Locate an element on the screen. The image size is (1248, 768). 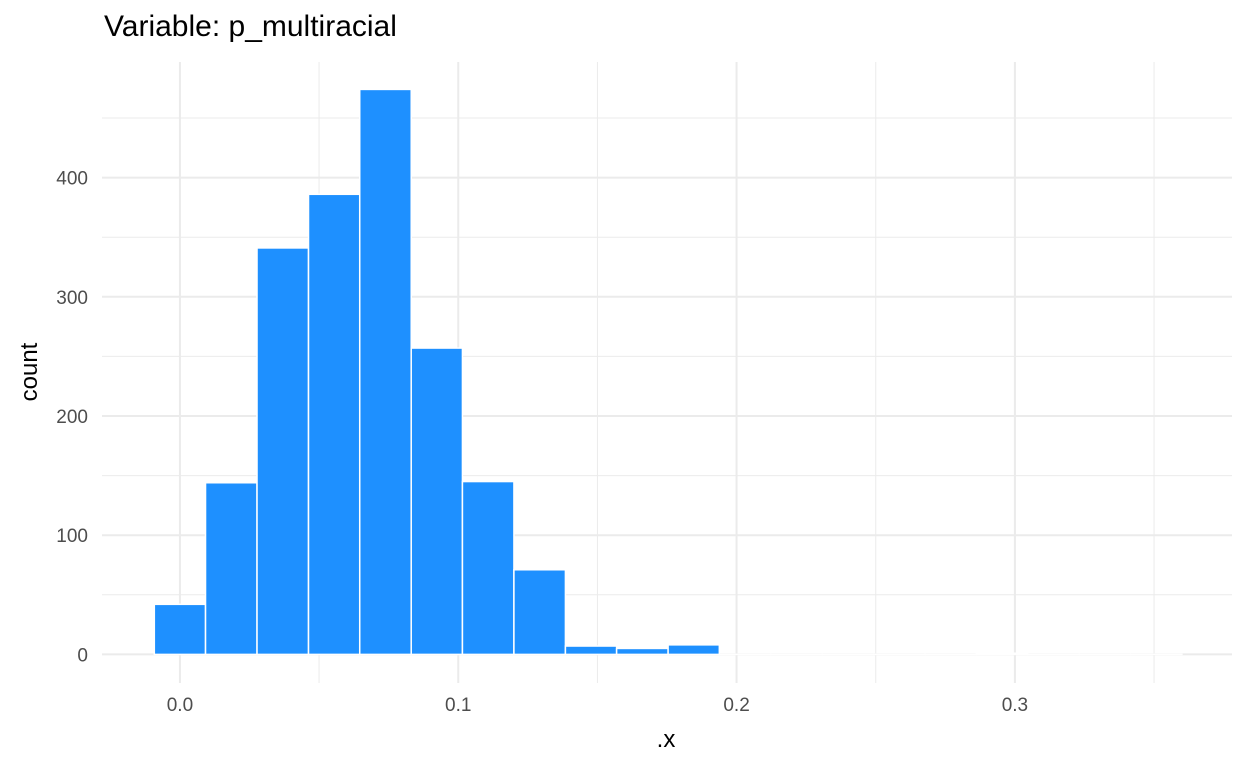
x-axis-label: .x is located at coordinates (666, 739).